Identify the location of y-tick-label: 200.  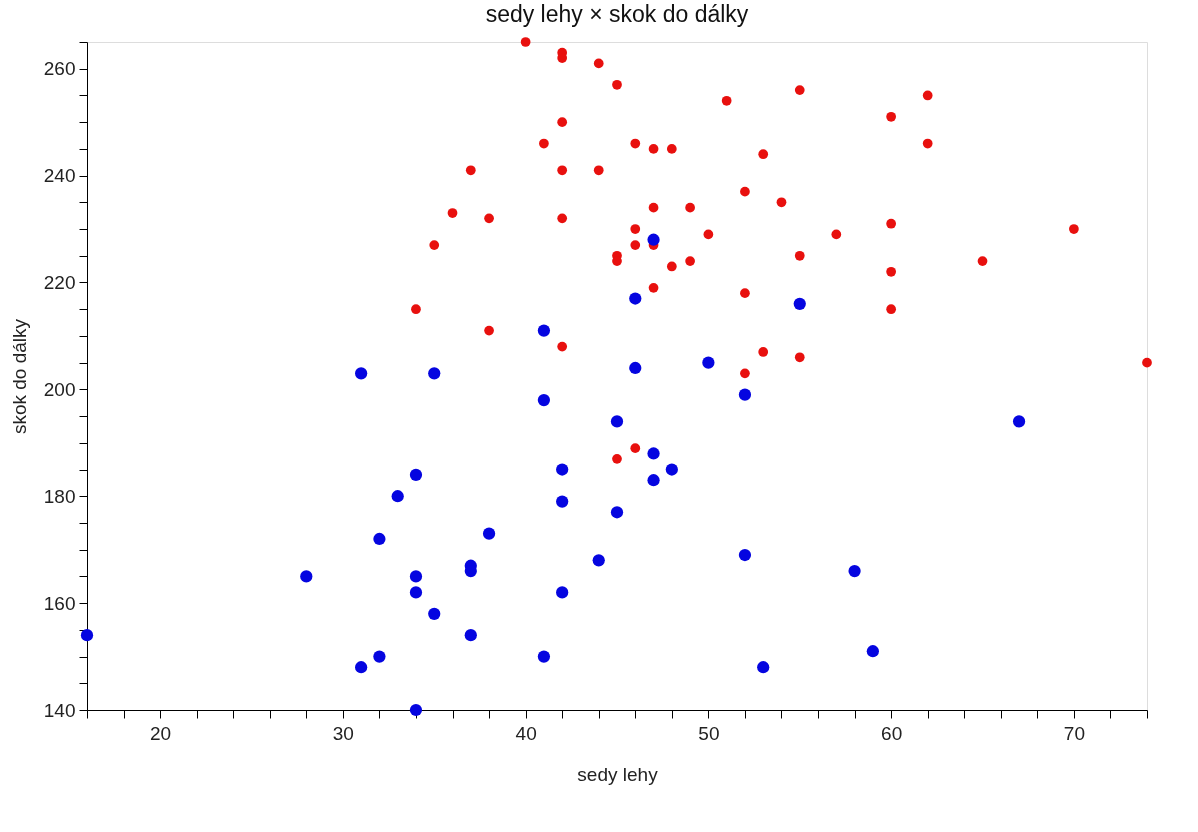
(59, 389).